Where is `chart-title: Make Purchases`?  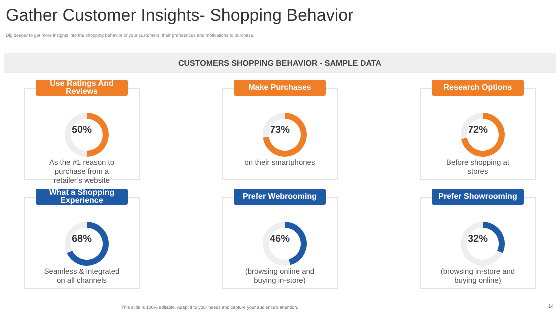
chart-title: Make Purchases is located at coordinates (280, 88).